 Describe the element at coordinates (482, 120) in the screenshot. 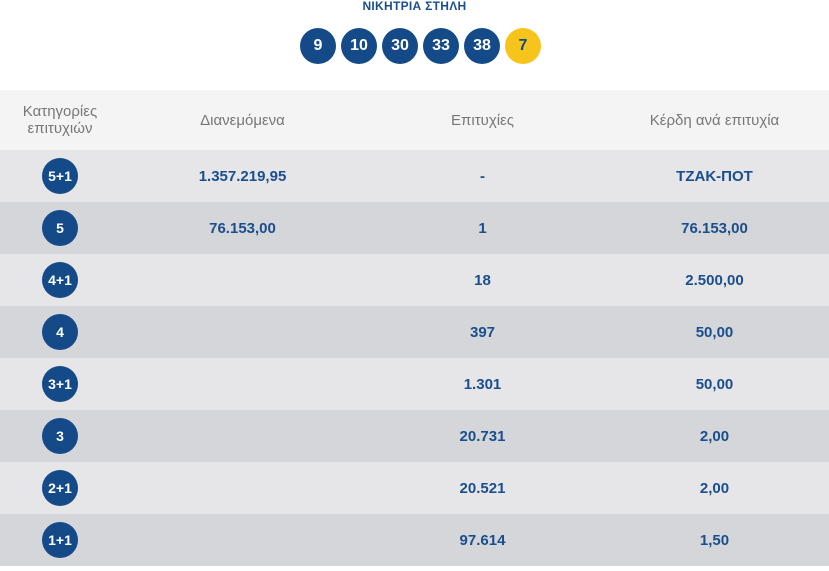

I see `column-header-winners: Επιτυχίες` at that location.